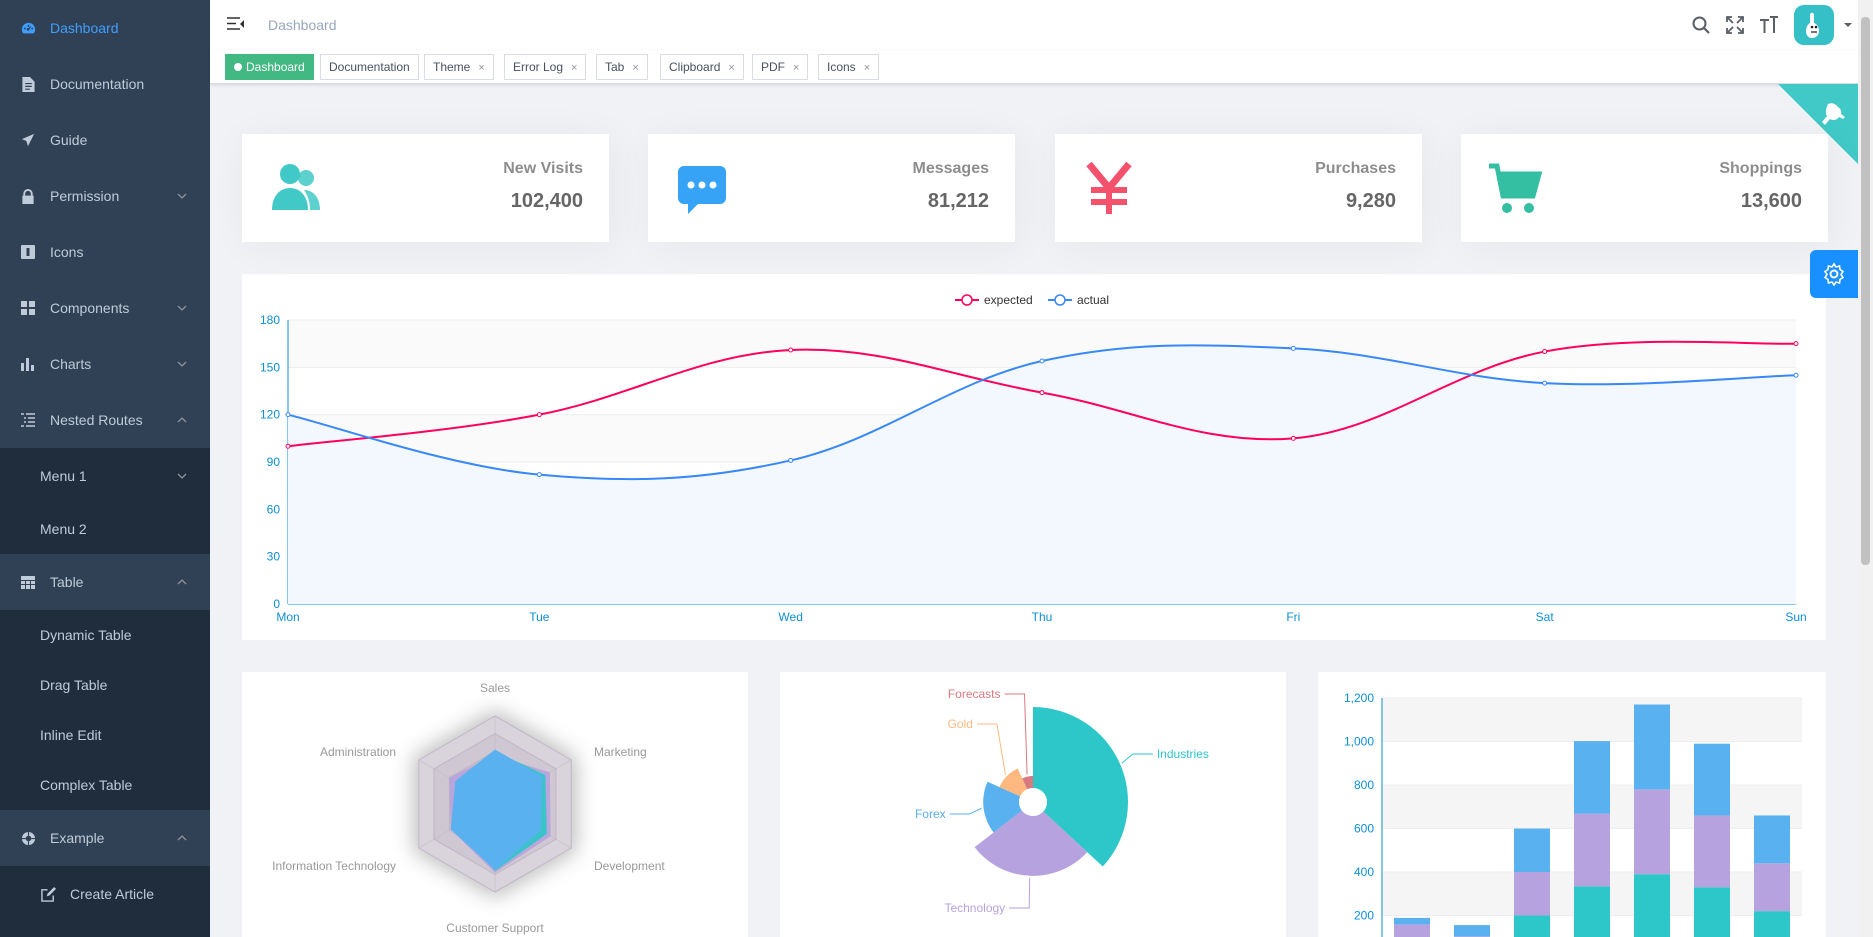 This screenshot has height=937, width=1873. What do you see at coordinates (105, 196) in the screenshot?
I see `sidebar-item-permission: Permission` at bounding box center [105, 196].